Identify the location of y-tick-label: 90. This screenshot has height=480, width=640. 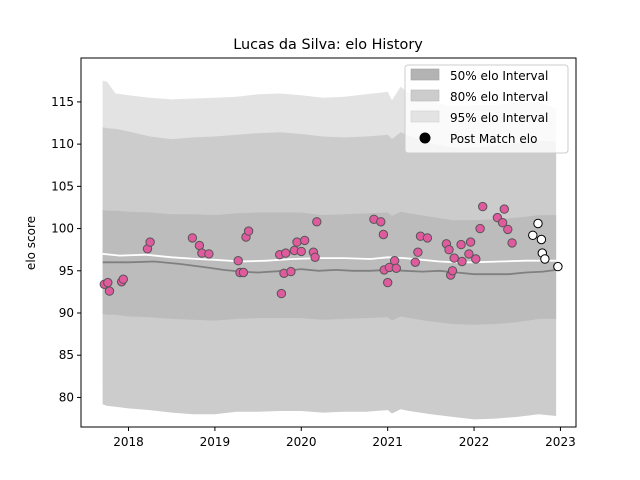
(66, 313).